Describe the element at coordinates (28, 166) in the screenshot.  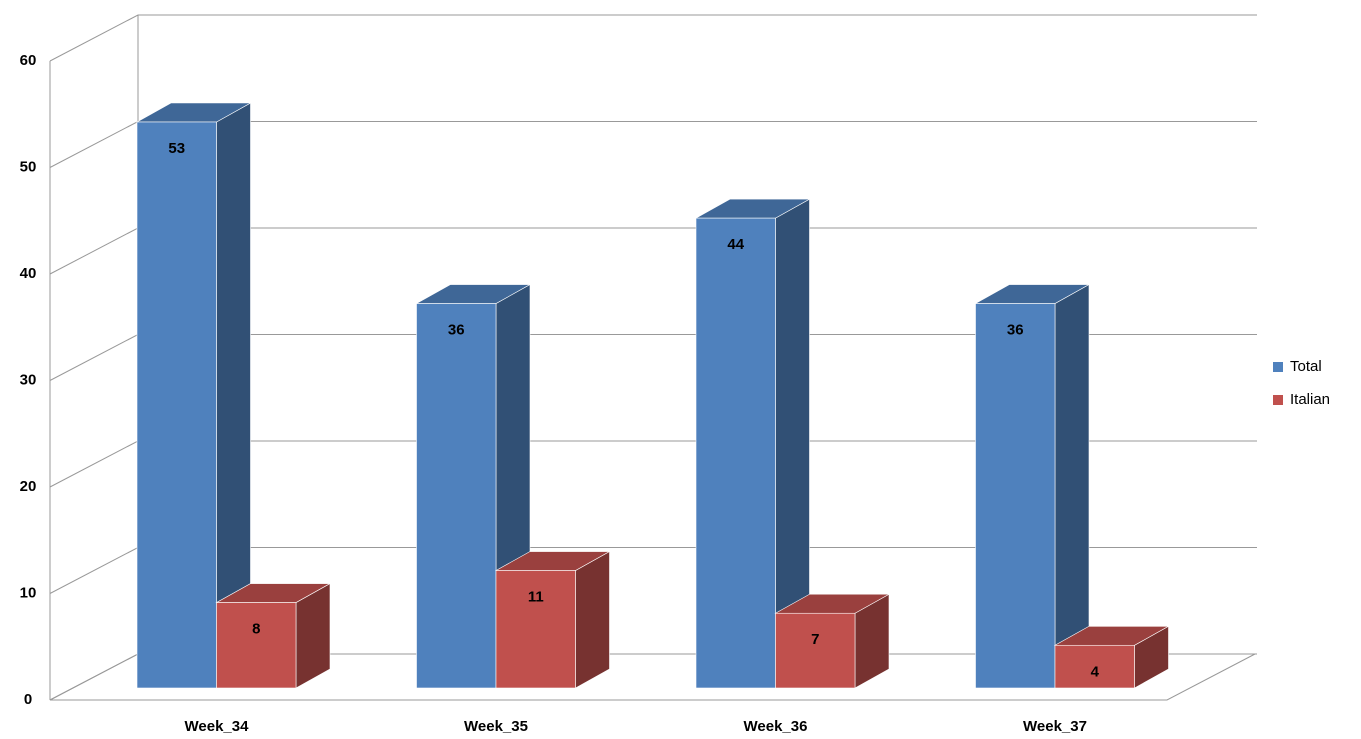
I see `y-tick-label: 50` at that location.